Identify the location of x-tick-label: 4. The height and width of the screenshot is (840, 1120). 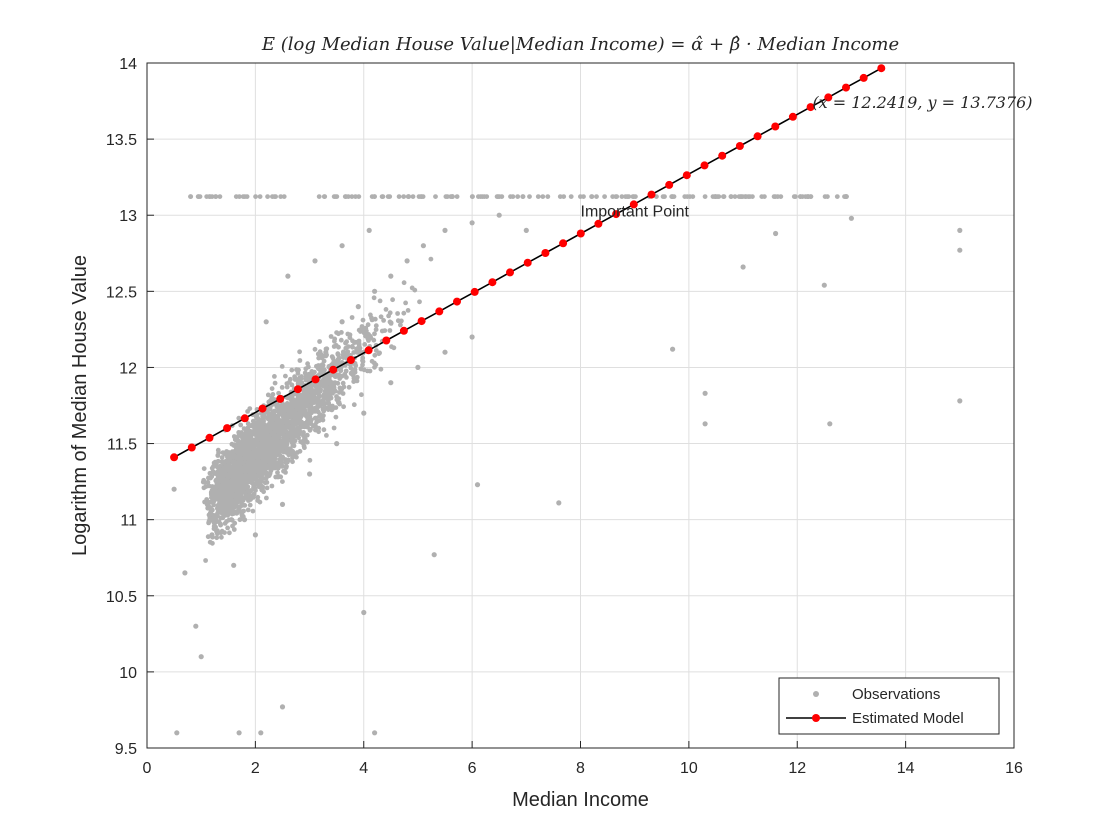
(363, 768).